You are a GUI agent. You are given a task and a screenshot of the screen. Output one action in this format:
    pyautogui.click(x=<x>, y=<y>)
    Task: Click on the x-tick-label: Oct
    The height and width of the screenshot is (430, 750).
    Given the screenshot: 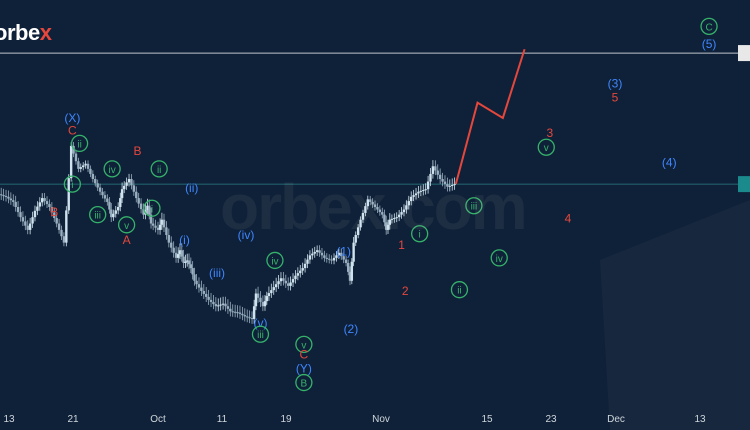 What is the action you would take?
    pyautogui.click(x=158, y=419)
    